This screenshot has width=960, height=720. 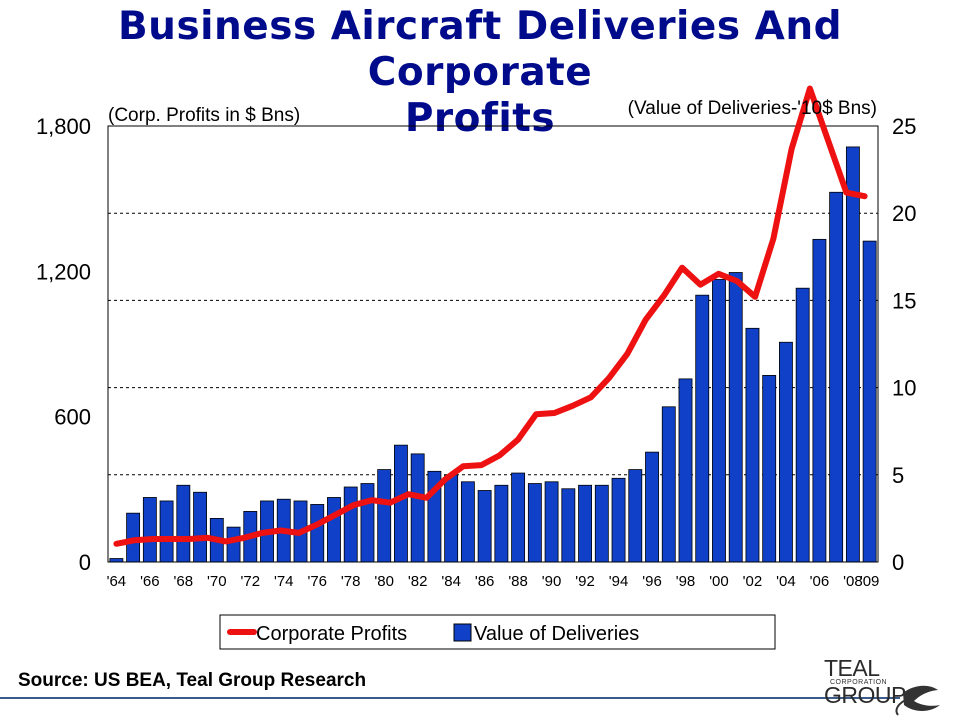 What do you see at coordinates (601, 523) in the screenshot?
I see `bar-1993` at bounding box center [601, 523].